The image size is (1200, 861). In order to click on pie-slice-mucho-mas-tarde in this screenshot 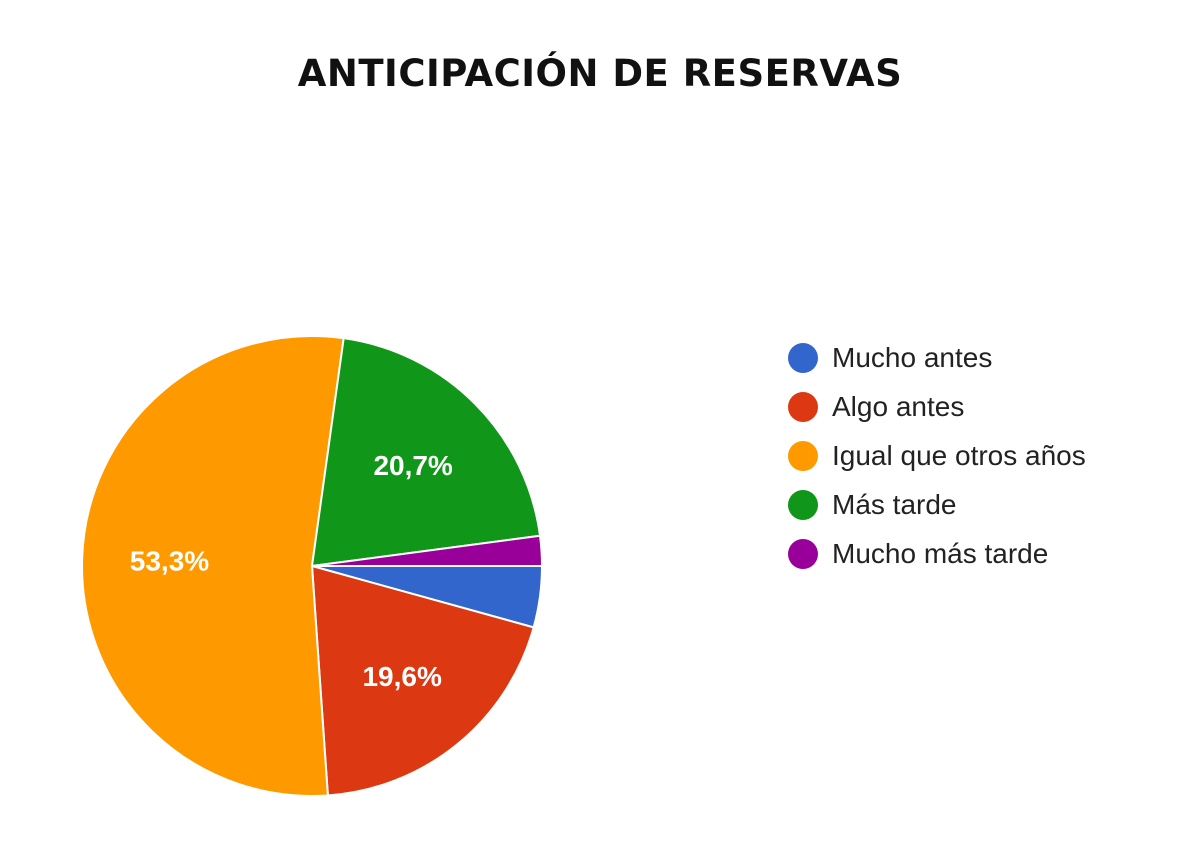, I will do `click(427, 550)`.